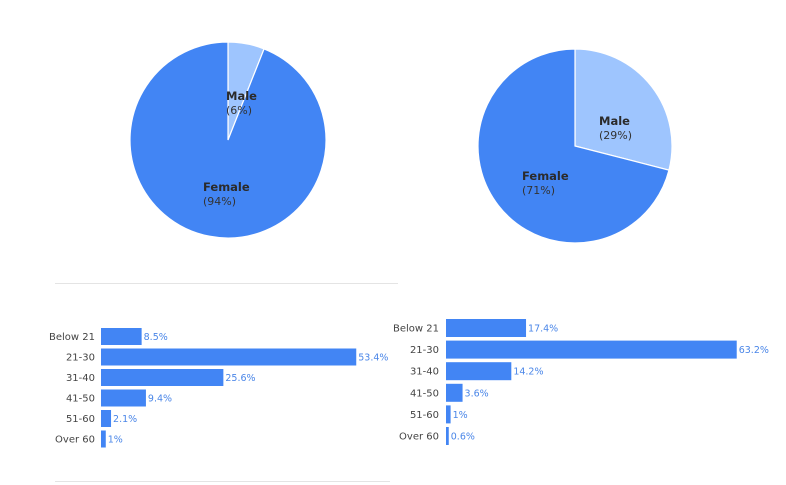 This screenshot has width=786, height=485. Describe the element at coordinates (623, 109) in the screenshot. I see `pie-slice-male` at that location.